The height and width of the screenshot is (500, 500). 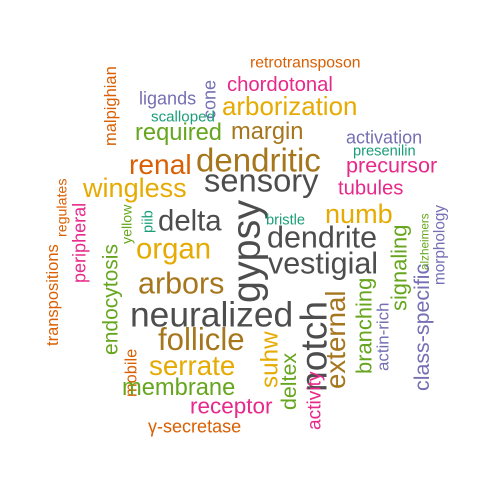 I want to click on word-sensory: sensory, so click(x=261, y=181).